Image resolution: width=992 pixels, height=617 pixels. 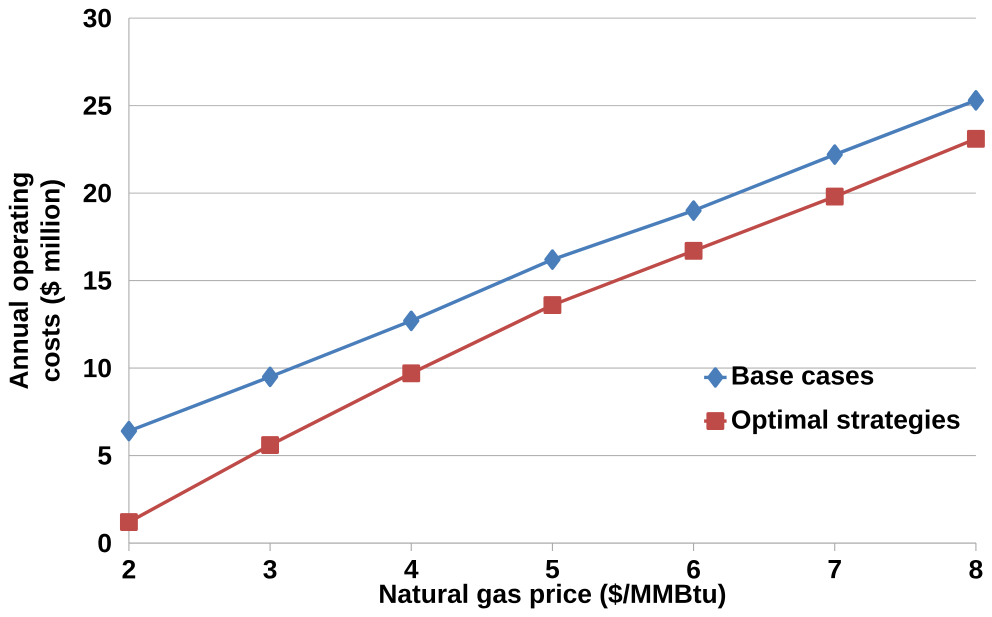 I want to click on y-tick-label: 0, so click(x=104, y=543).